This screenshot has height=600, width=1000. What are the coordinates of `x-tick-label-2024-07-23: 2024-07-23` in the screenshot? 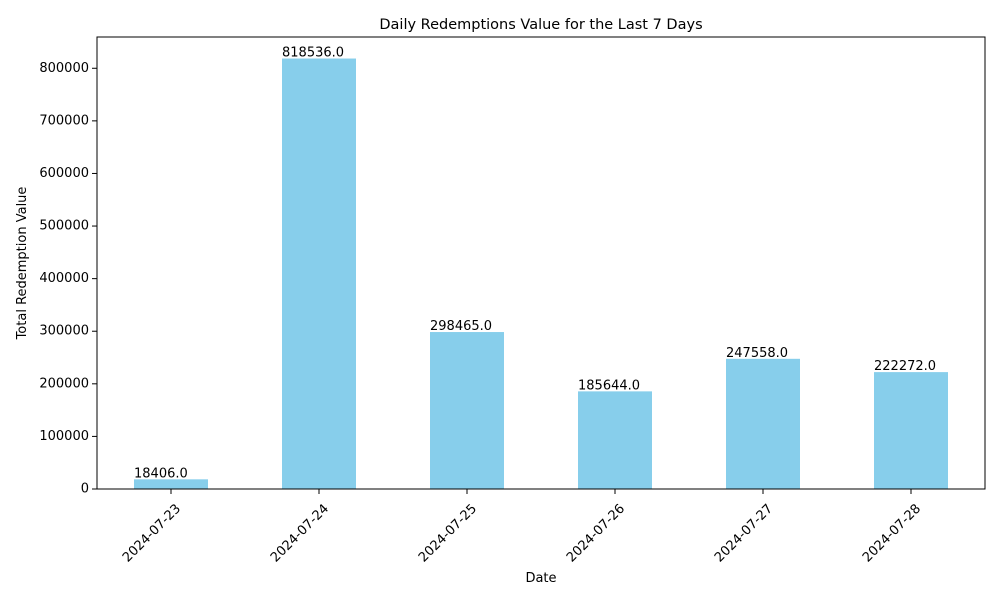 It's located at (152, 533).